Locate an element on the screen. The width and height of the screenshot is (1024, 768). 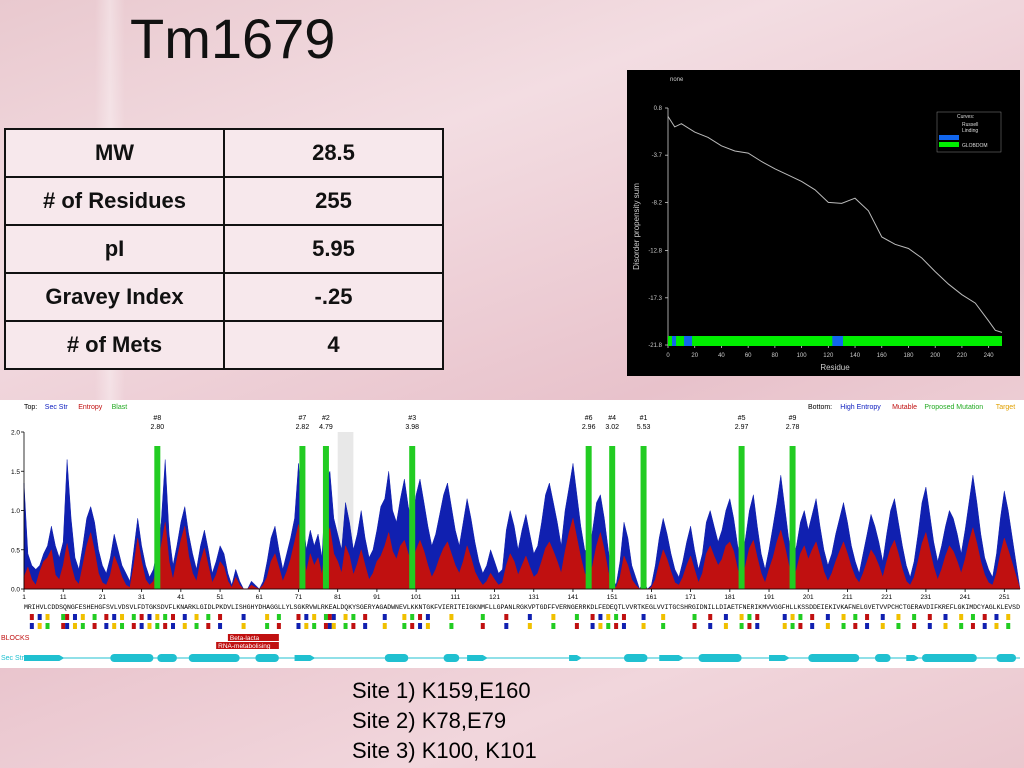
header-left-item: Entropy is located at coordinates (90, 407).